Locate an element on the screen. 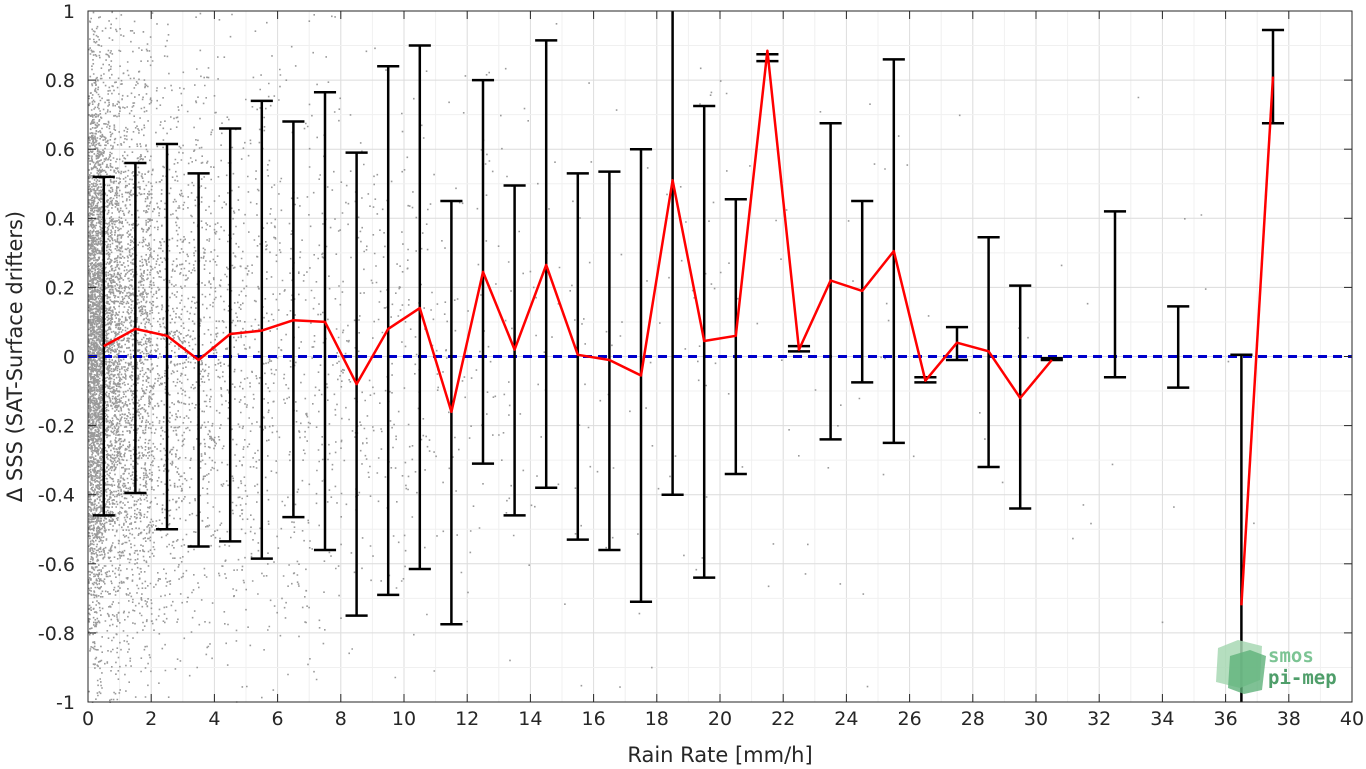 The width and height of the screenshot is (1366, 769). y-axis-label: Δ SSS (SAT-Surface drifters) is located at coordinates (15, 356).